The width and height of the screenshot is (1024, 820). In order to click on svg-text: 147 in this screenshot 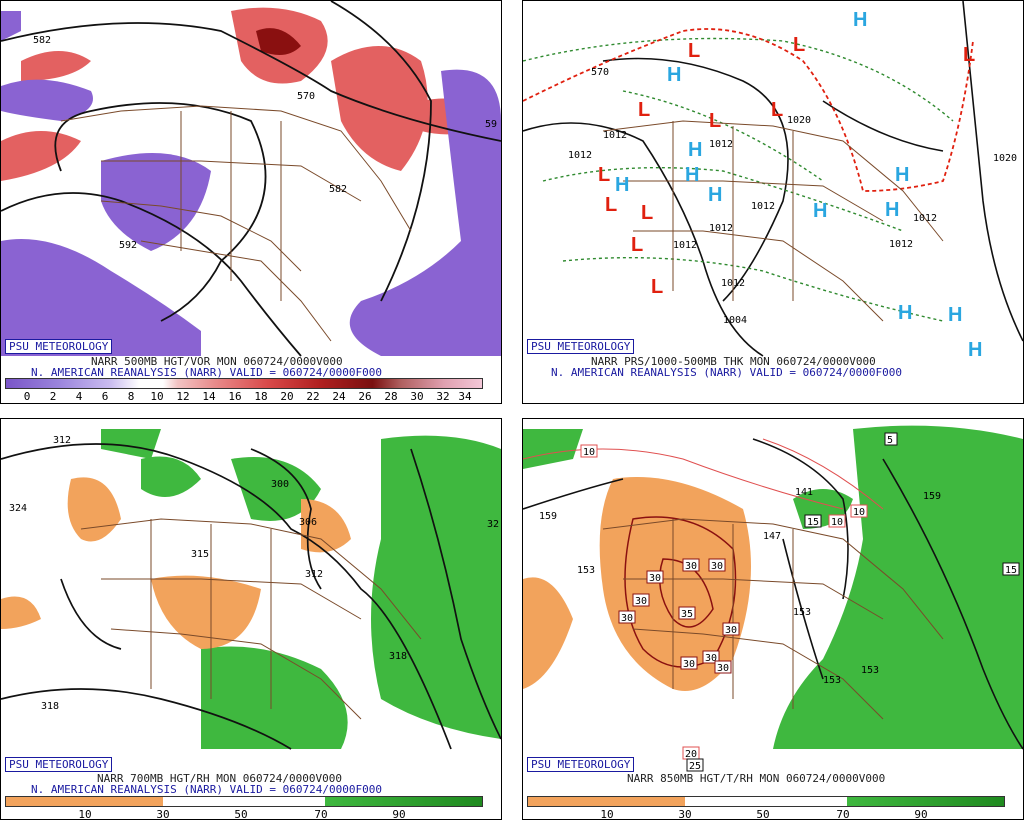, I will do `click(772, 536)`.